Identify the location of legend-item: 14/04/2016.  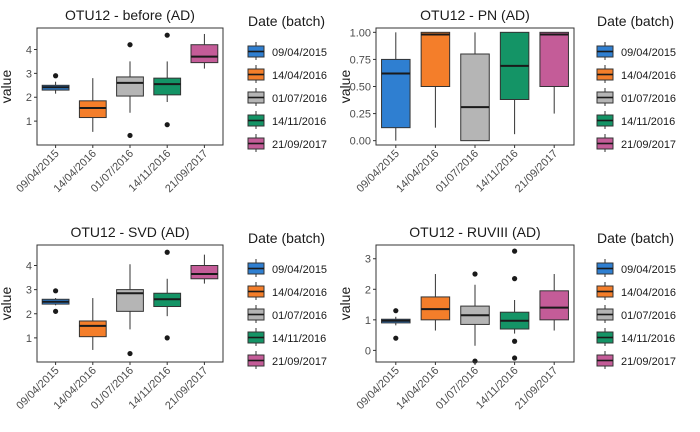
(636, 74).